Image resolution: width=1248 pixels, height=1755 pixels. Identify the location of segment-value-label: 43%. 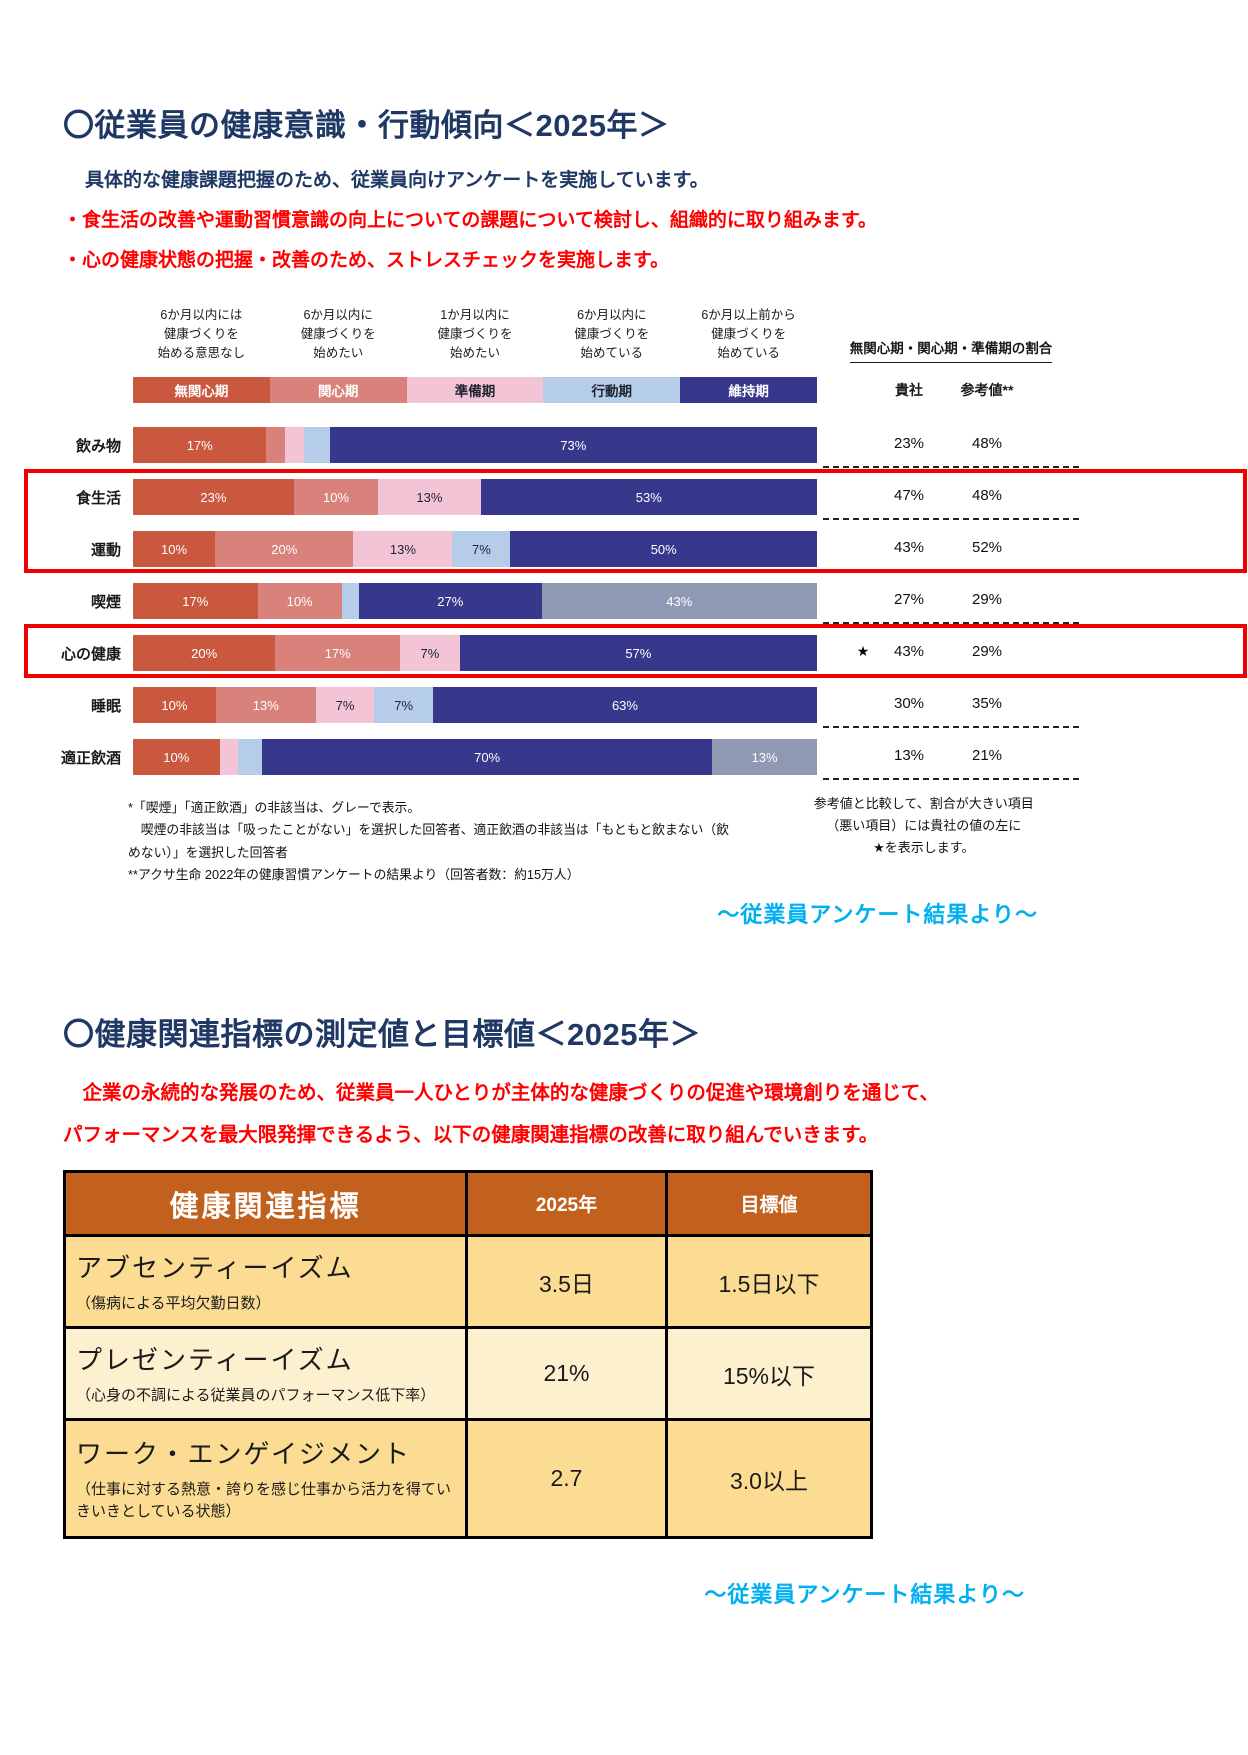
(679, 601).